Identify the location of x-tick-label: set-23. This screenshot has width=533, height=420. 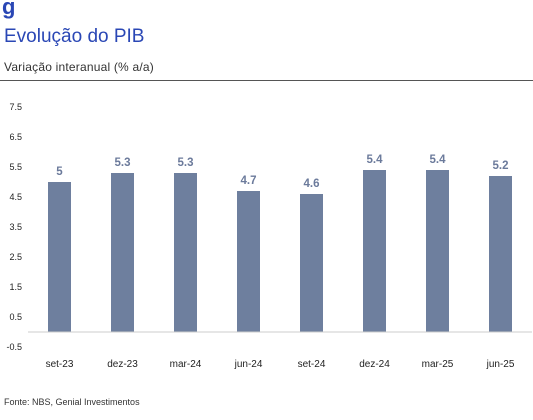
(60, 364).